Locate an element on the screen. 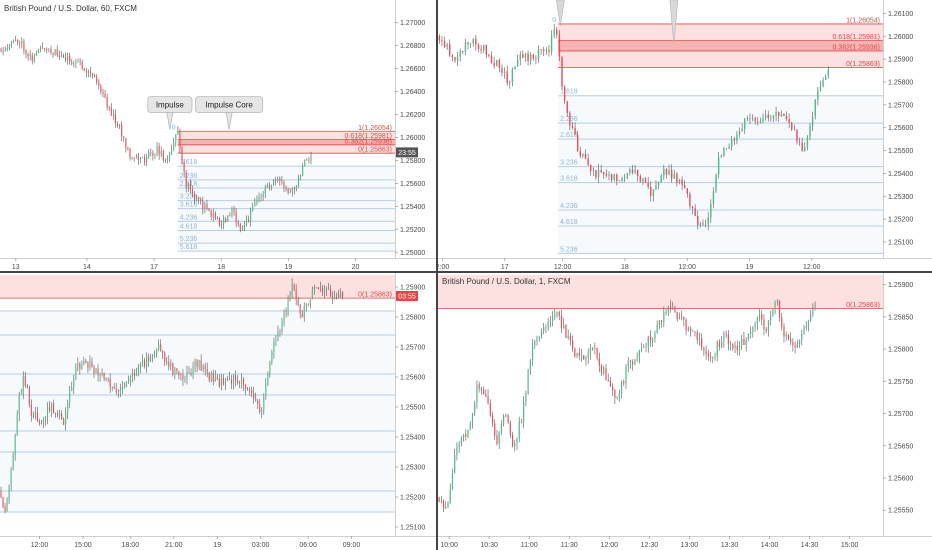 The height and width of the screenshot is (550, 932). horizontal-divider is located at coordinates (466, 272).